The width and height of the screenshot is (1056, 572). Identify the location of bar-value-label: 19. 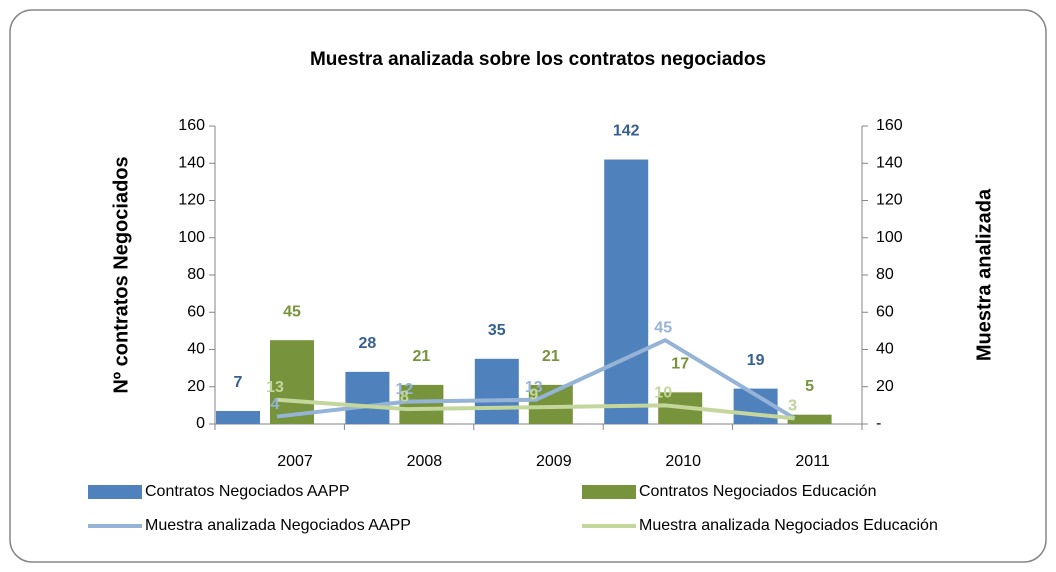
(756, 360).